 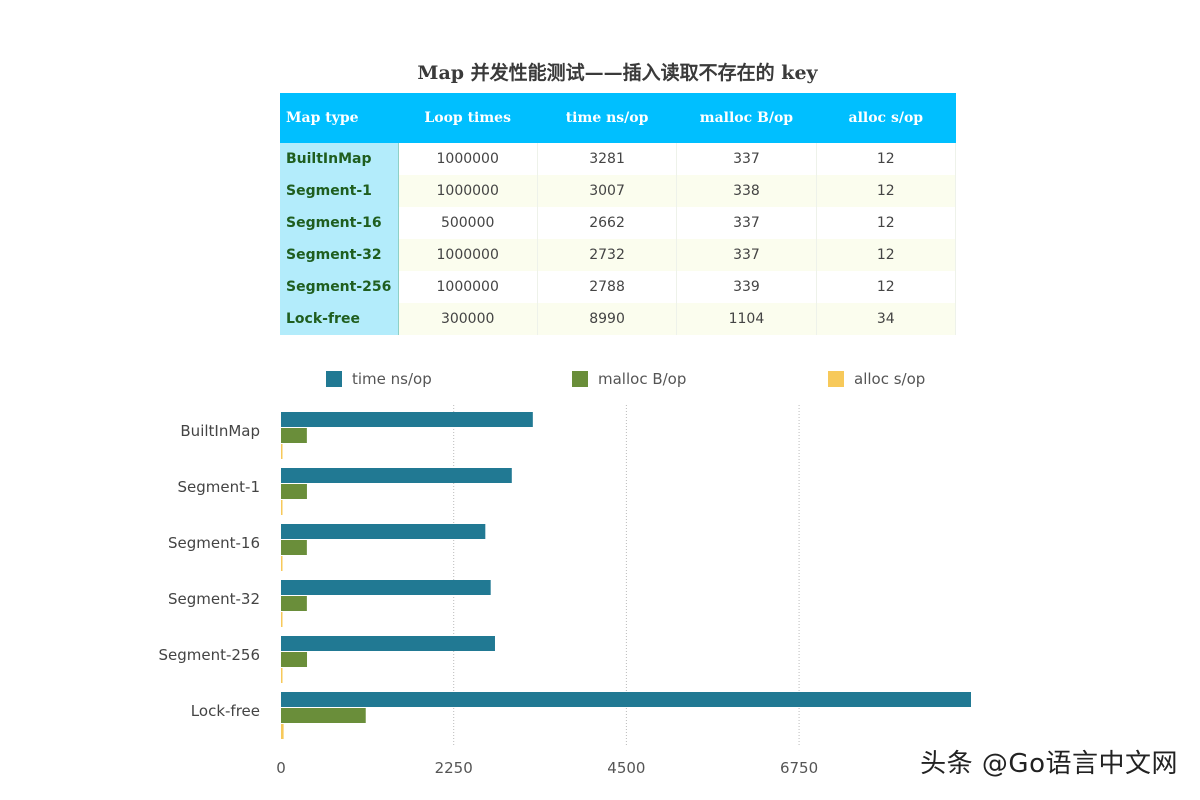 What do you see at coordinates (209, 655) in the screenshot?
I see `y-category-label: Segment-256` at bounding box center [209, 655].